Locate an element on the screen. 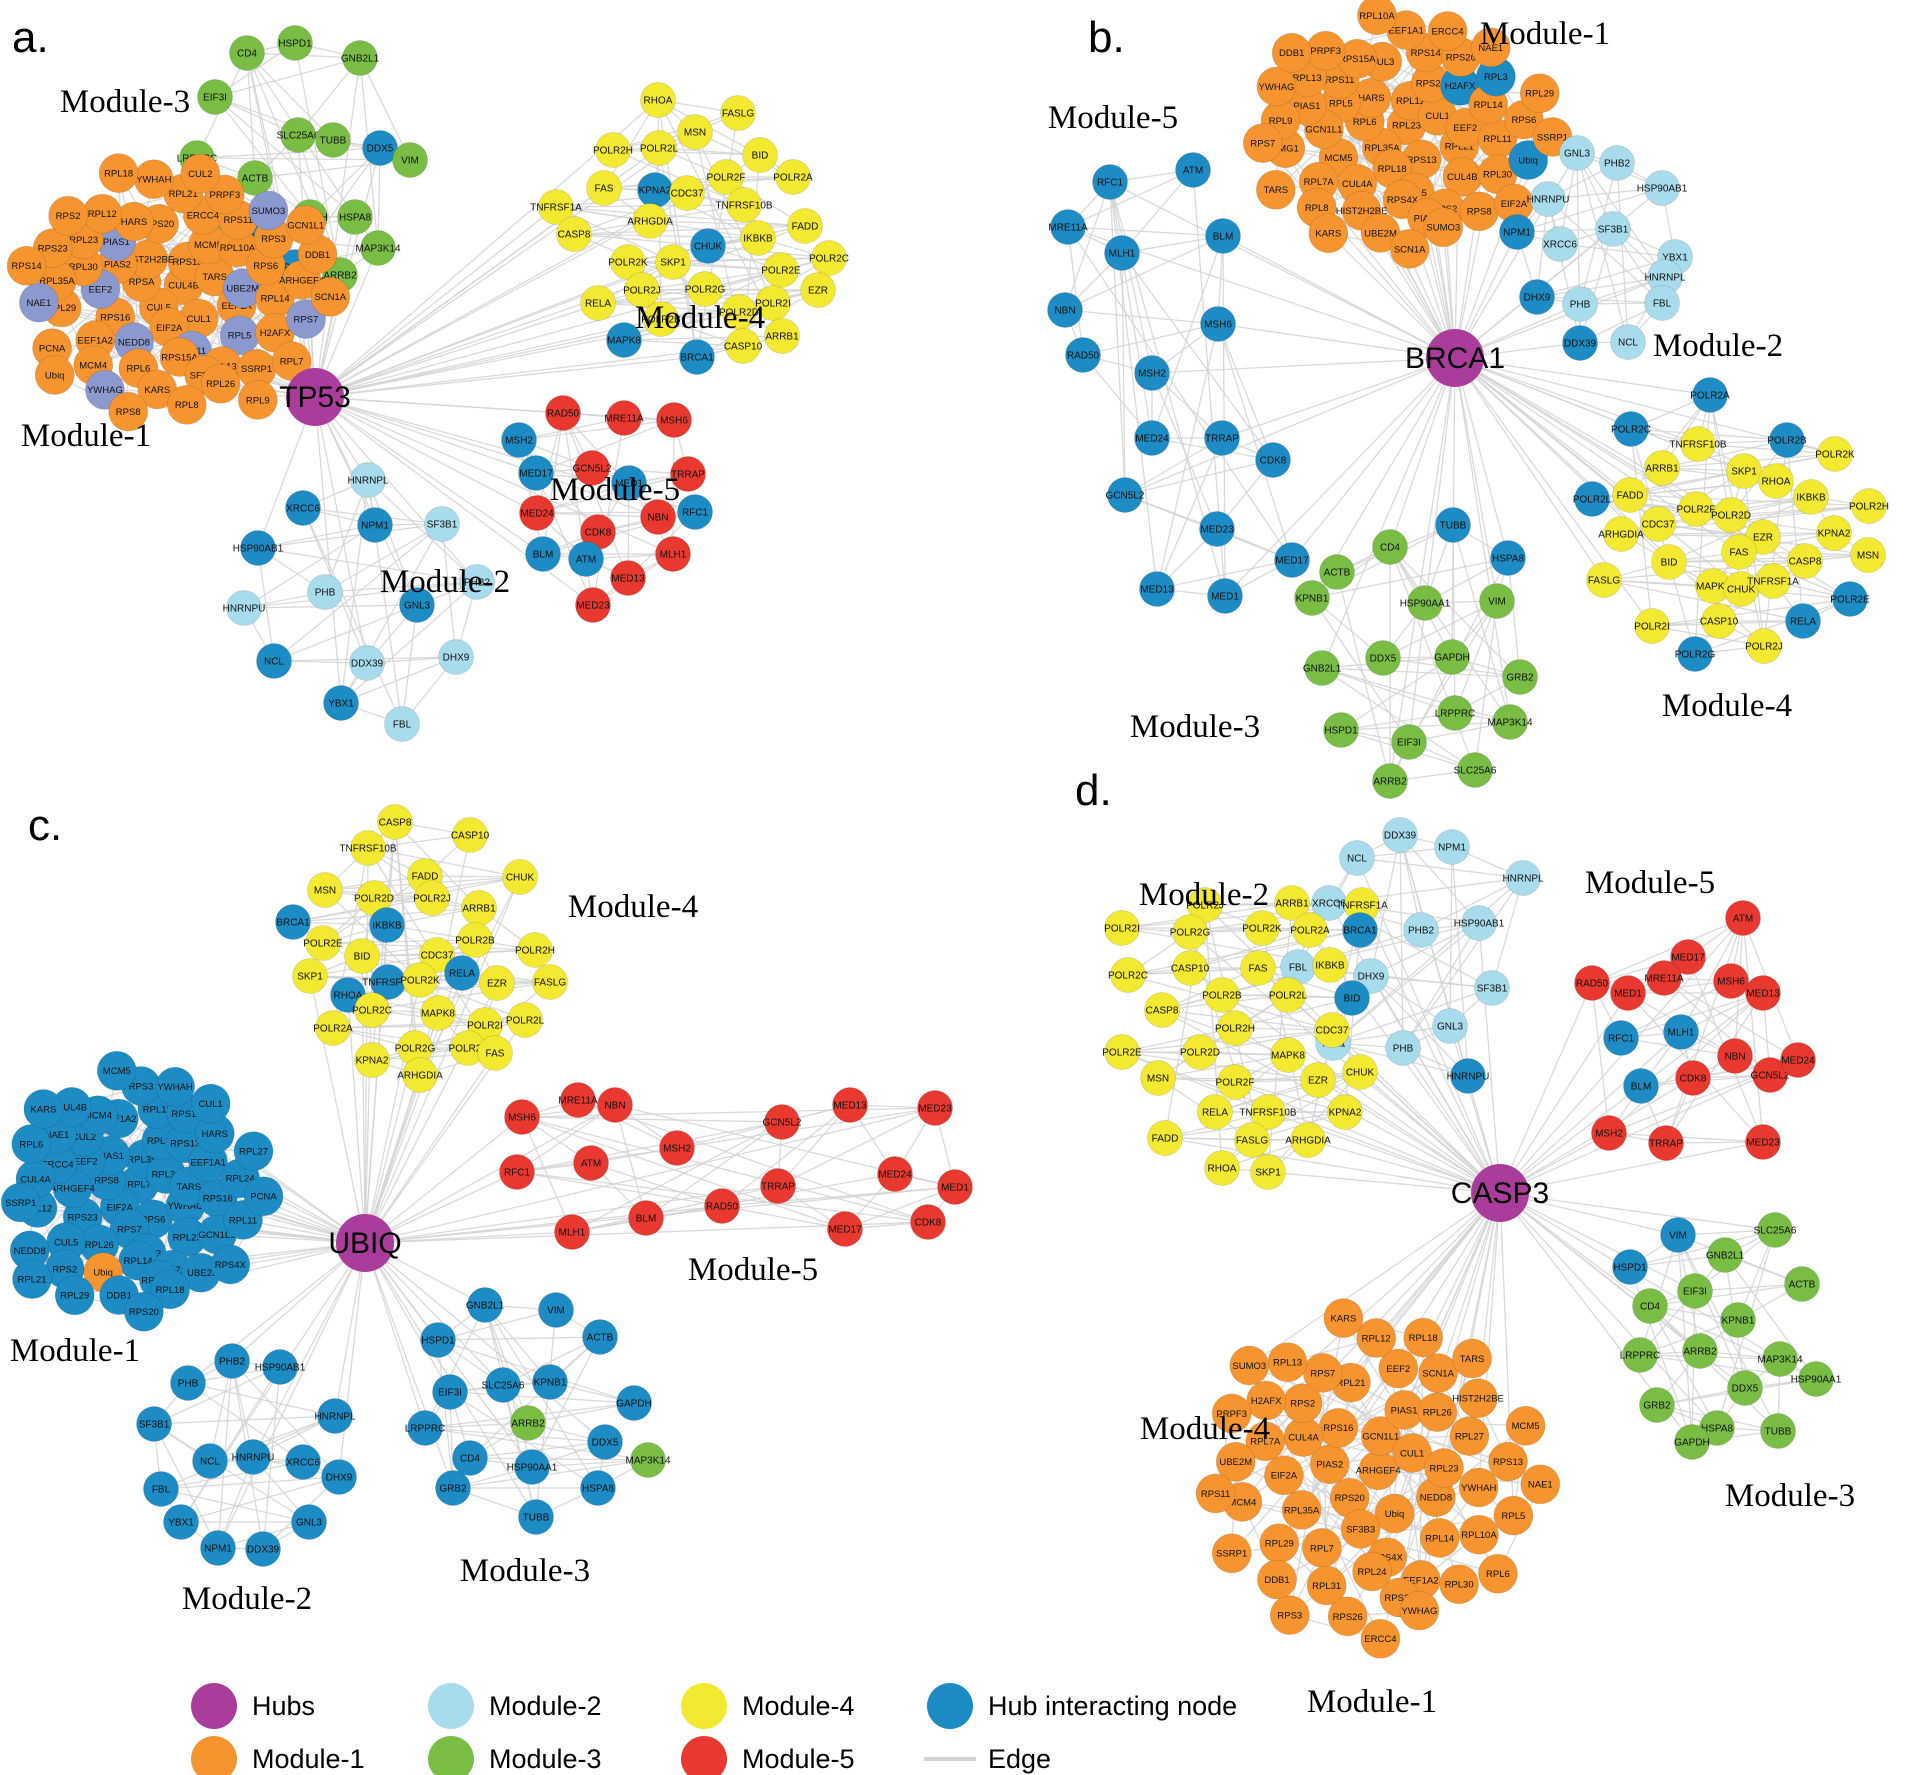 This screenshot has width=1923, height=1775. module-label-module-2: Module-2 is located at coordinates (445, 582).